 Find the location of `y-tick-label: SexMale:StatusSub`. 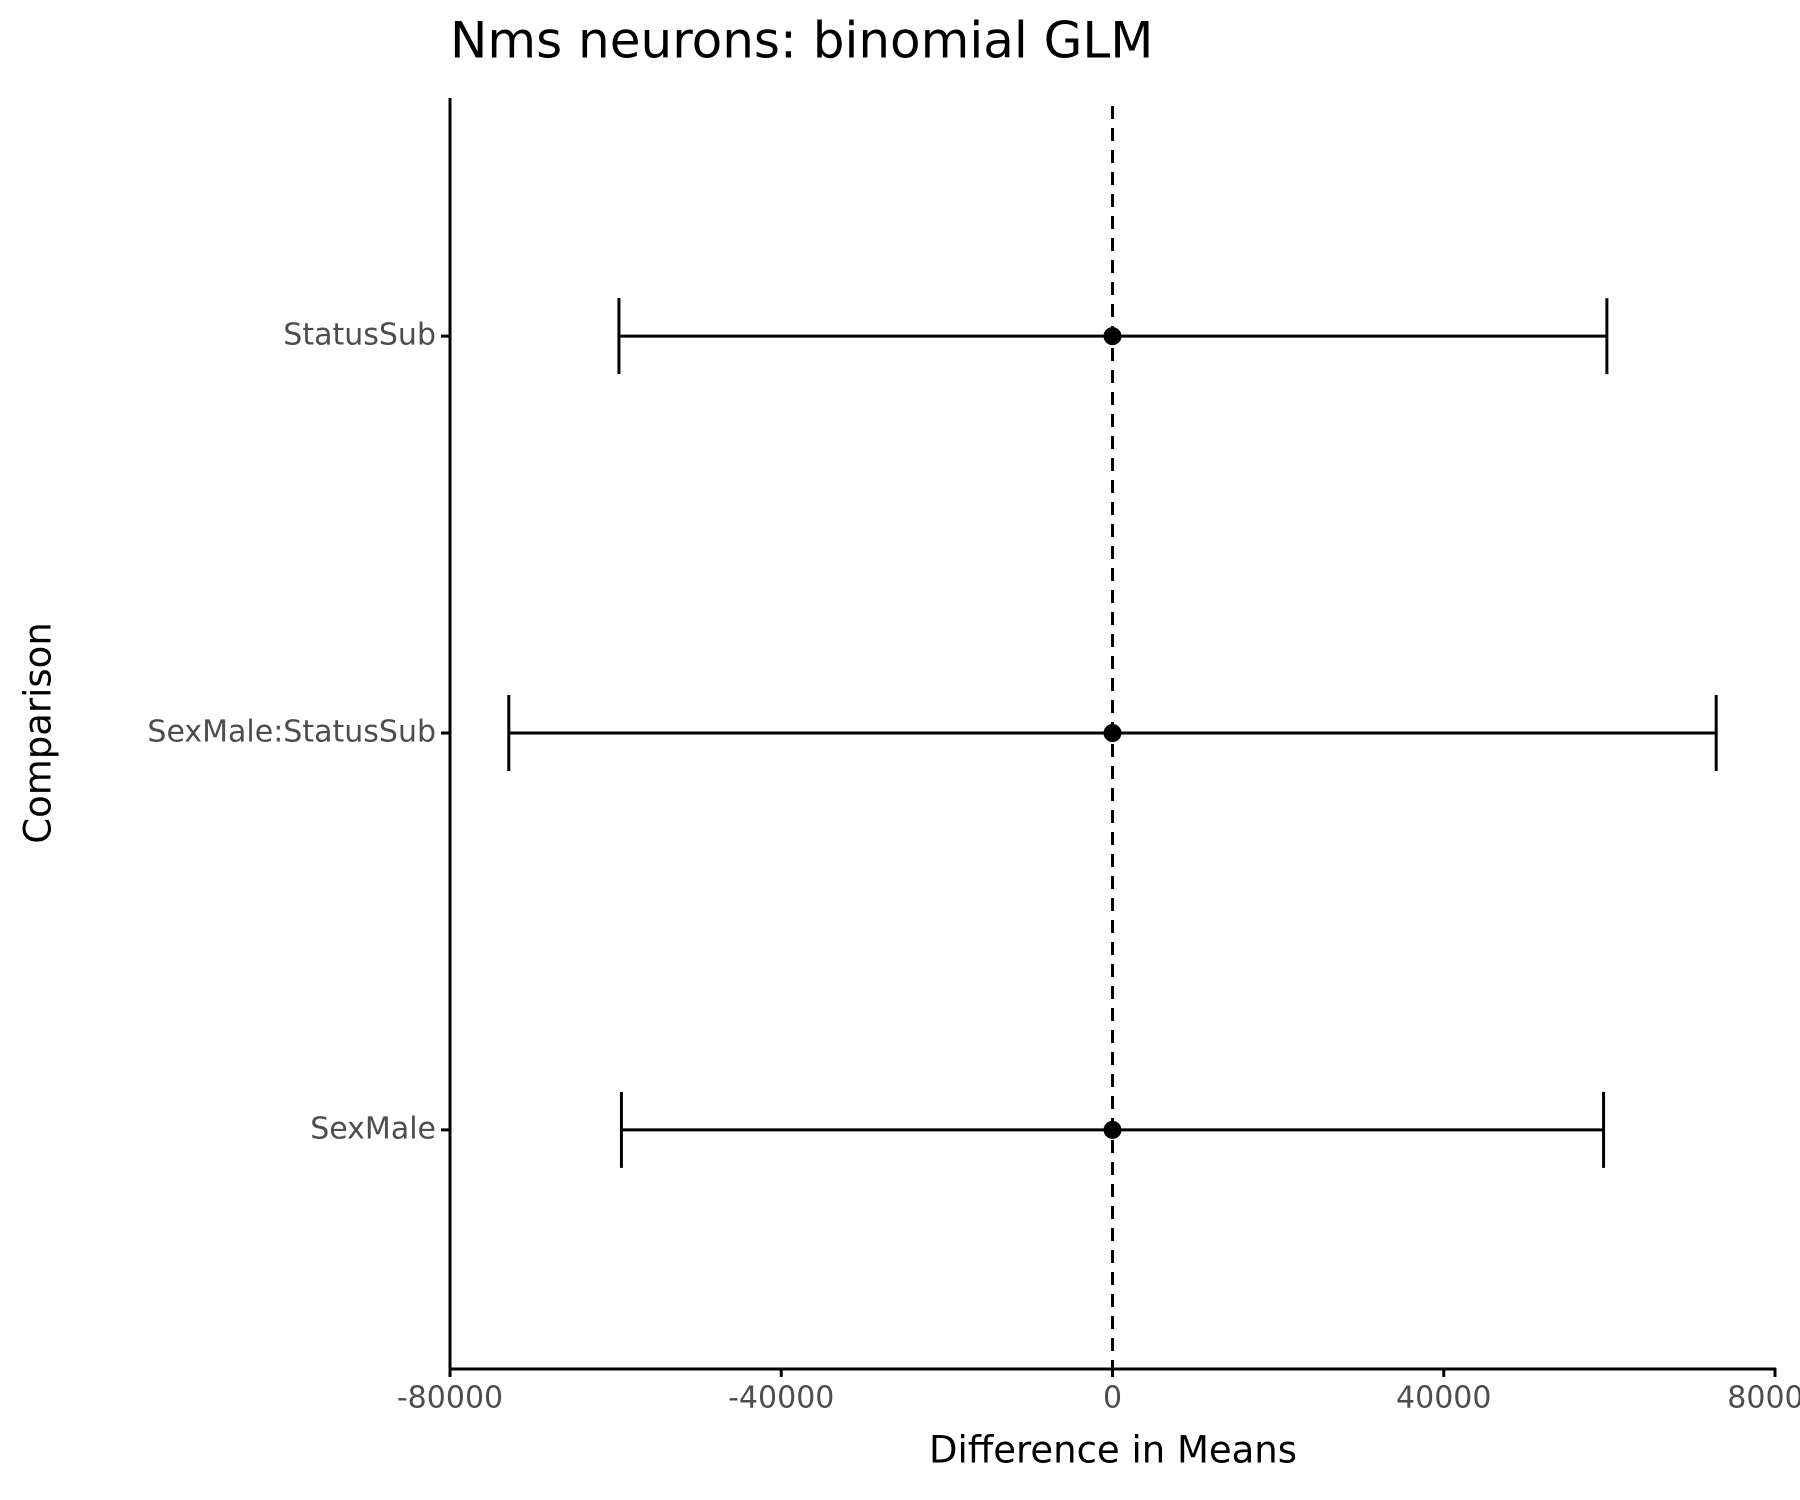

y-tick-label: SexMale:StatusSub is located at coordinates (291, 732).